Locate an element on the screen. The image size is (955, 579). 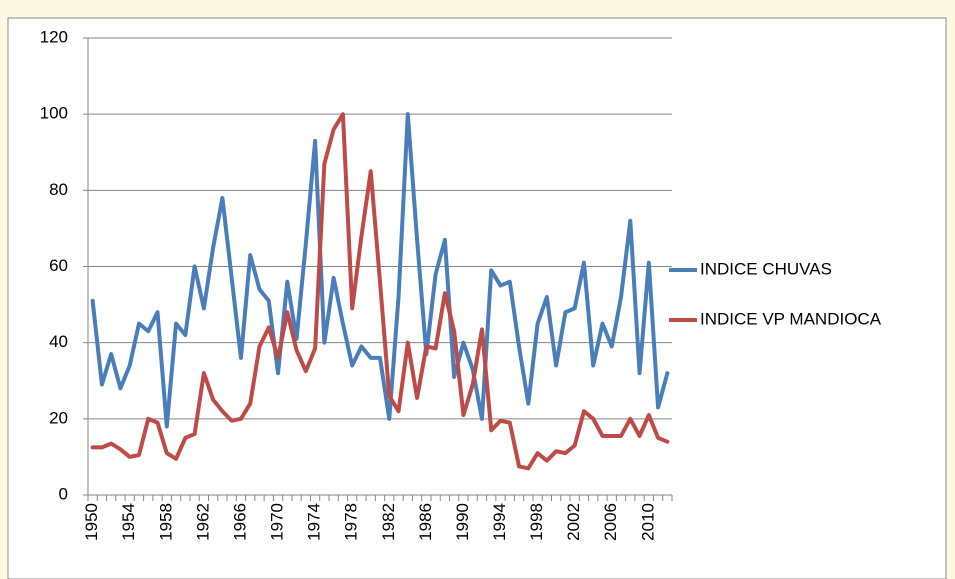
x-tick-label: 1986 is located at coordinates (425, 522).